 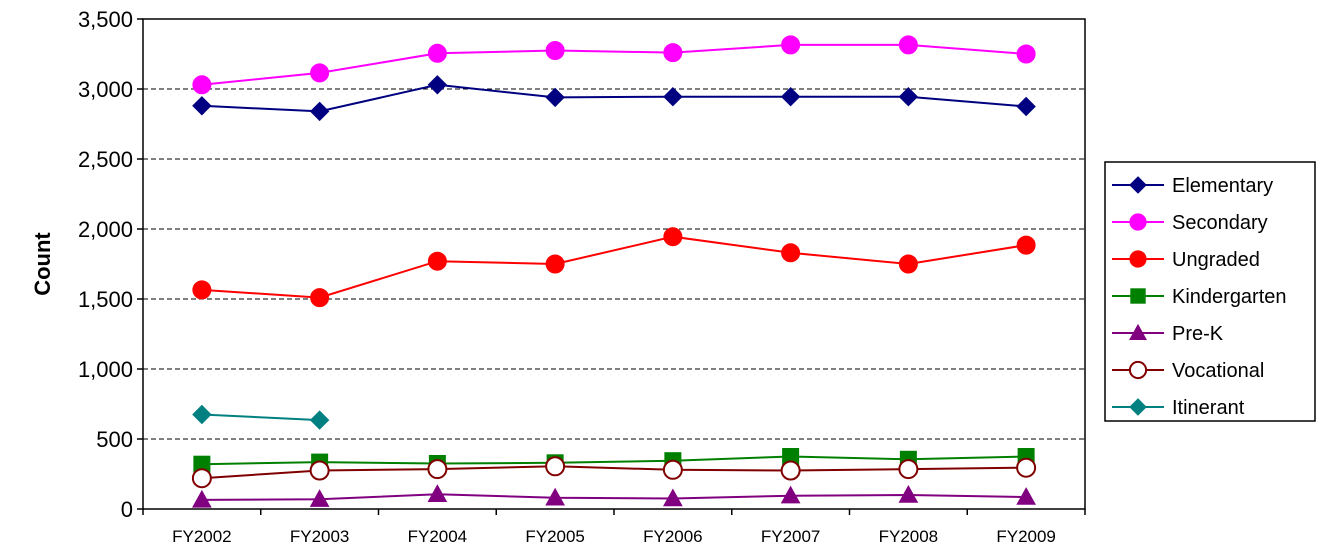 I want to click on x-tick-label: FY2002, so click(x=202, y=536).